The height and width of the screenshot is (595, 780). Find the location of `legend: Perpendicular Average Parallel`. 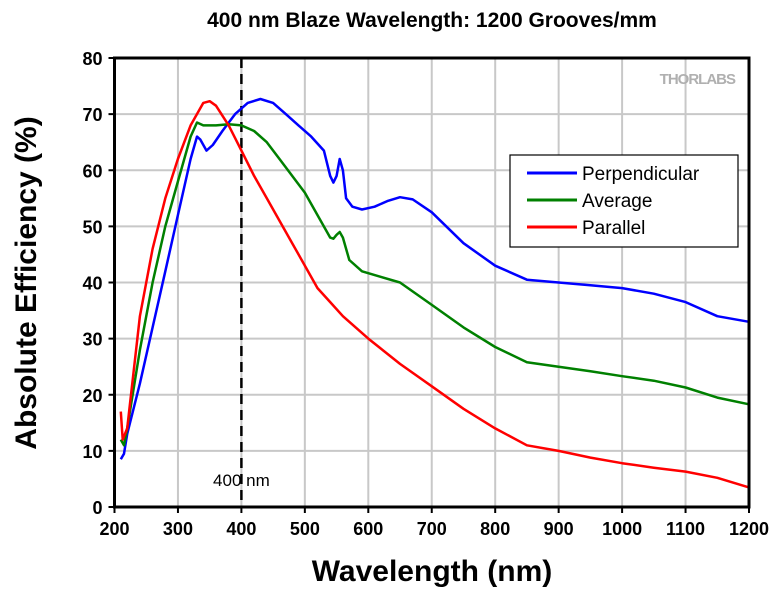

legend: Perpendicular Average Parallel is located at coordinates (624, 201).